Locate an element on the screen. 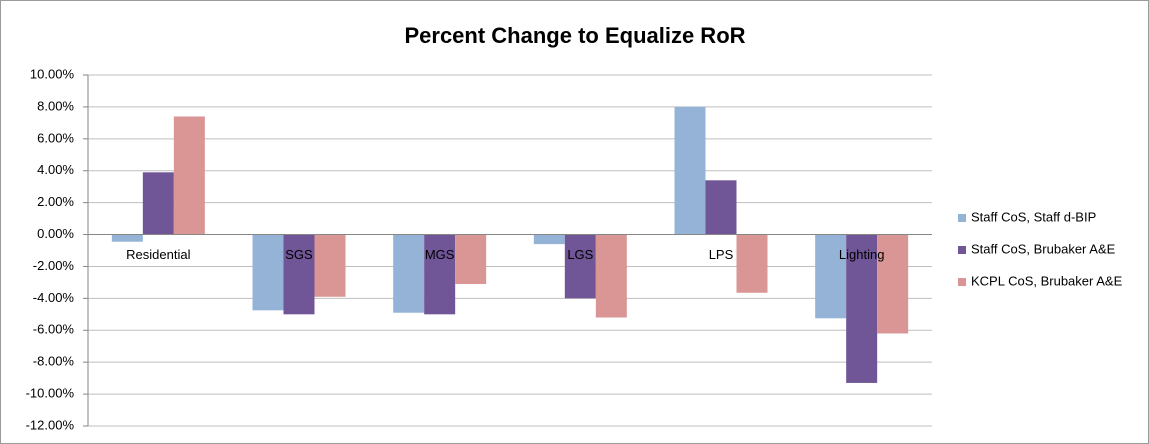 The height and width of the screenshot is (444, 1149). x-tick-label: Residential is located at coordinates (158, 254).